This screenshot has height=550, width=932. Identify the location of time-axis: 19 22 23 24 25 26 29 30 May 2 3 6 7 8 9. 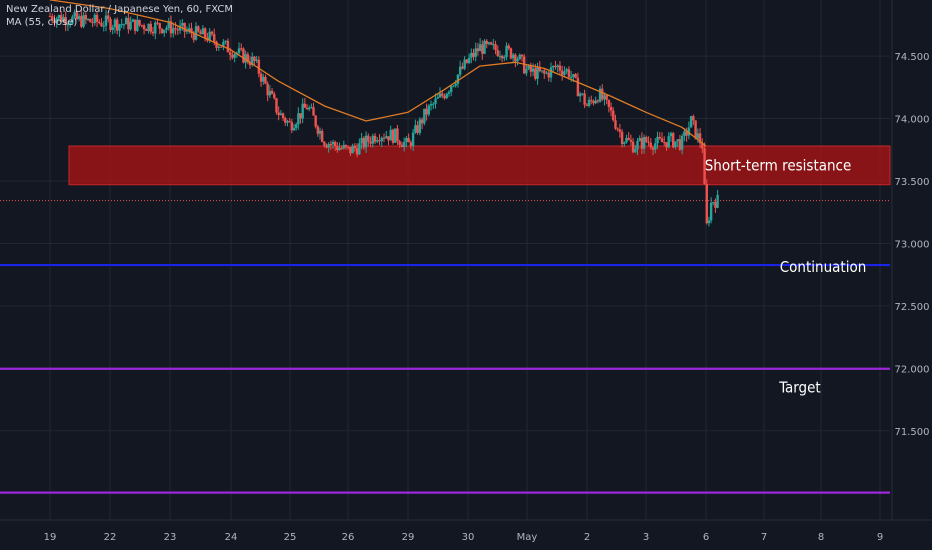
(466, 531).